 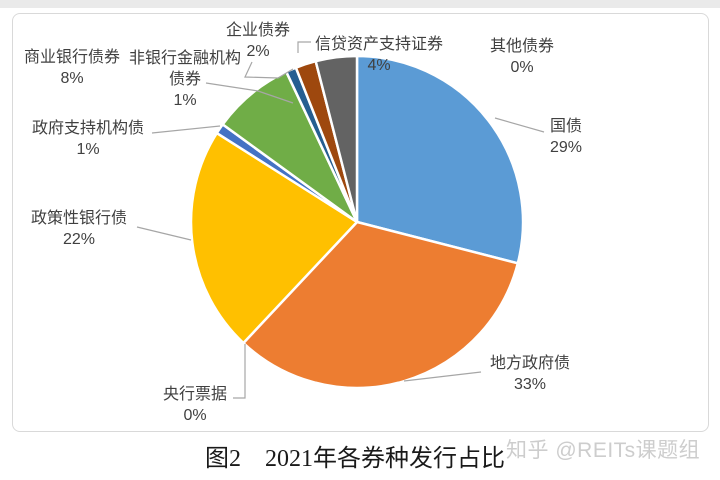 I want to click on leader-line-government-supported-agency, so click(x=186, y=129).